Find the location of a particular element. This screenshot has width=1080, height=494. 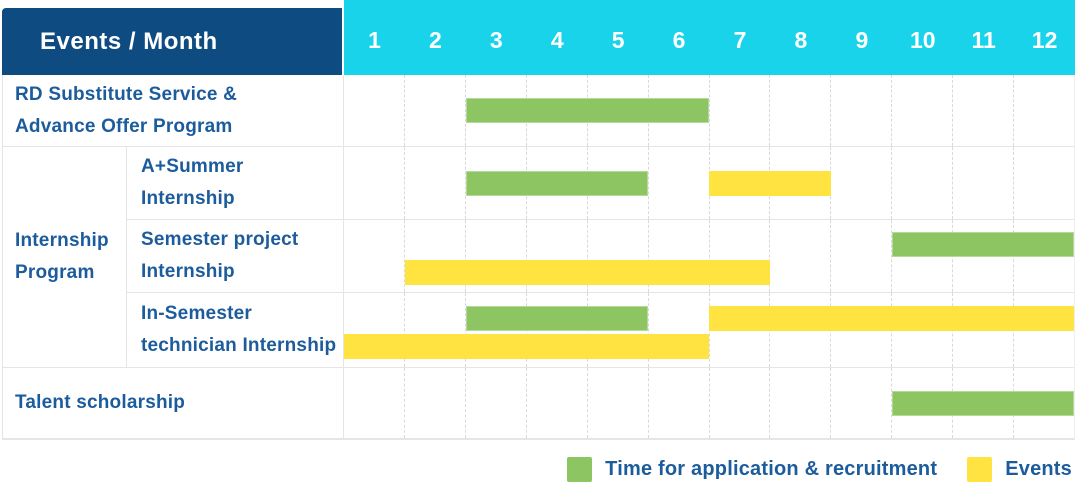

month-label-9: 9 is located at coordinates (862, 40).